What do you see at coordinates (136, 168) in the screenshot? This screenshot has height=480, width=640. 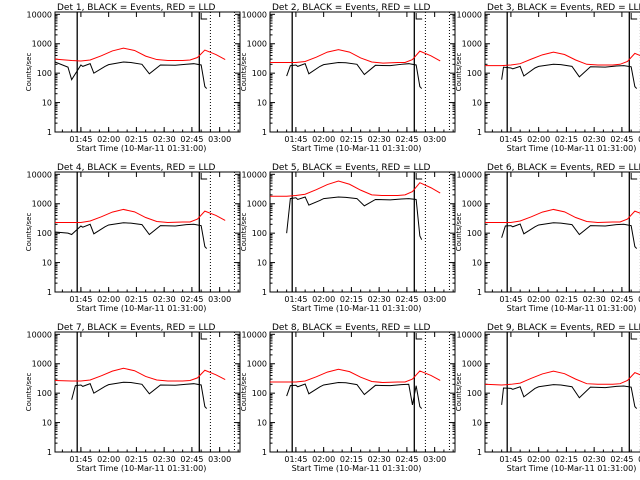 I see `chart-title: Det 4, BLACK = Events, RED = LLD` at bounding box center [136, 168].